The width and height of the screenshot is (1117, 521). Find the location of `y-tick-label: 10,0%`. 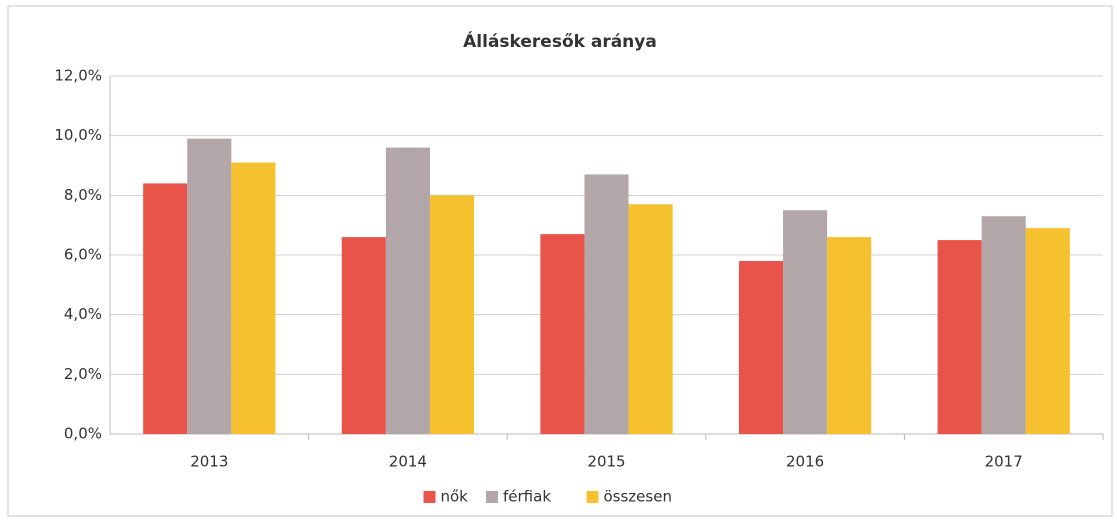

y-tick-label: 10,0% is located at coordinates (78, 135).